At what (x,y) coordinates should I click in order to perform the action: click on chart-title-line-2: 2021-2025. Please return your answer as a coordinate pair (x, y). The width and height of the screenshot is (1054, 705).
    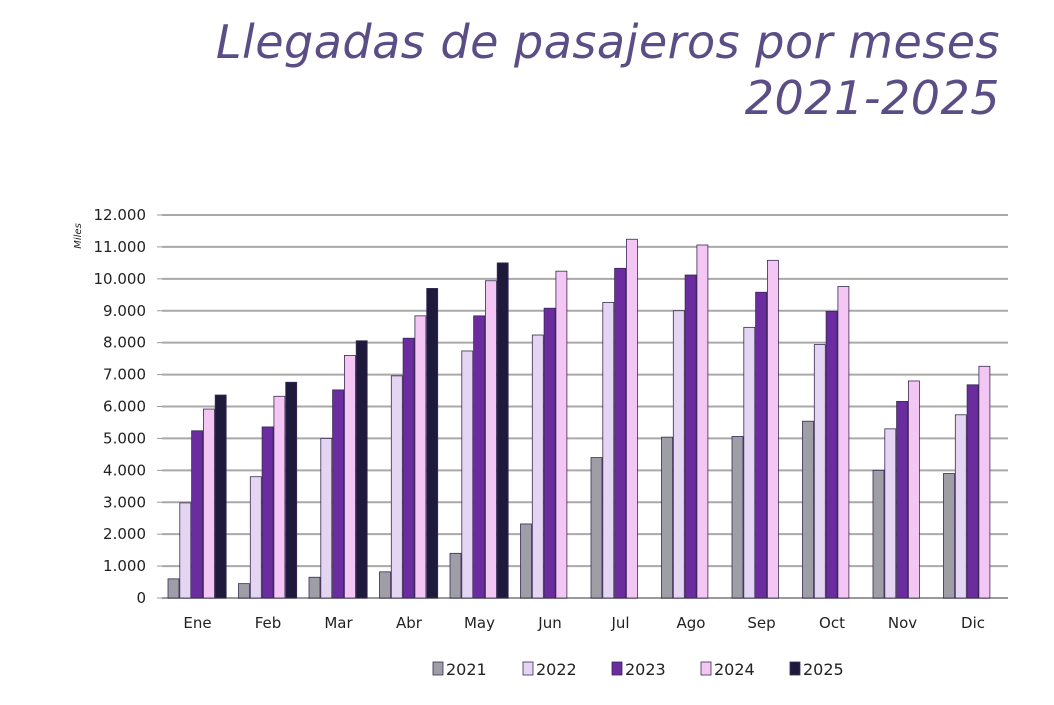
    Looking at the image, I should click on (872, 98).